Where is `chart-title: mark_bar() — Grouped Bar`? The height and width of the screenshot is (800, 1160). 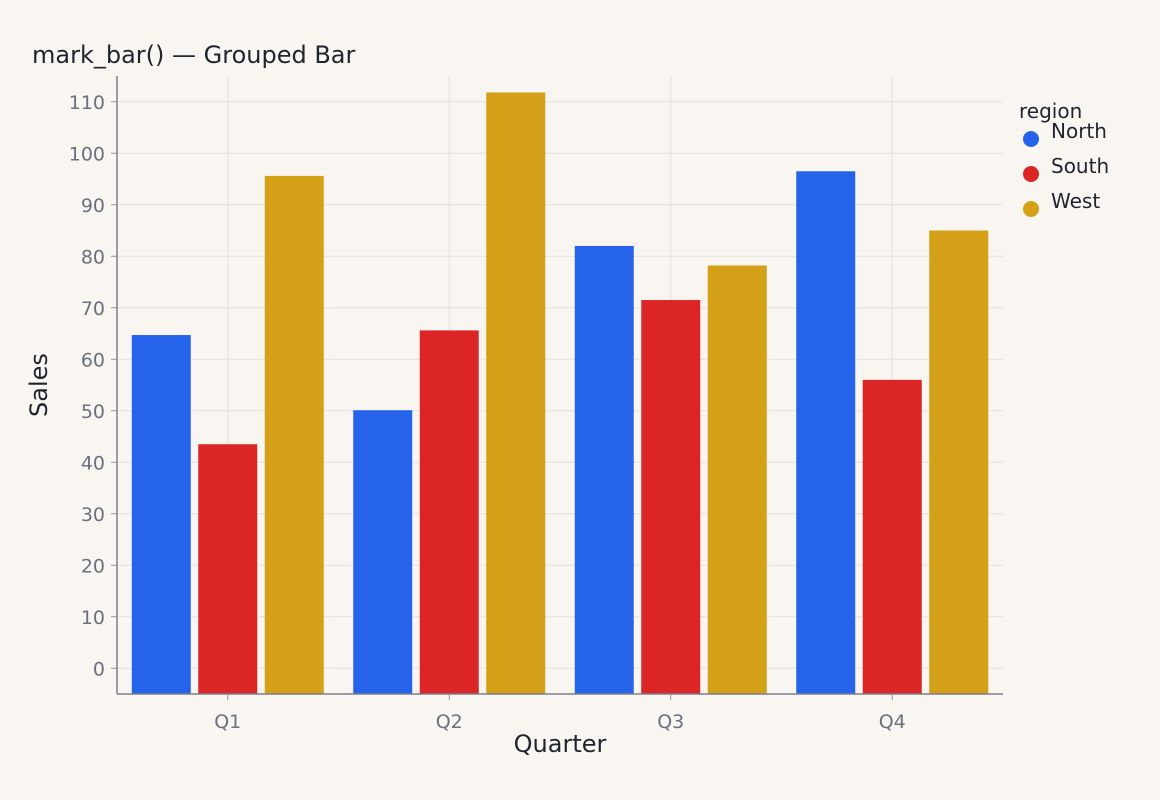
chart-title: mark_bar() — Grouped Bar is located at coordinates (194, 55).